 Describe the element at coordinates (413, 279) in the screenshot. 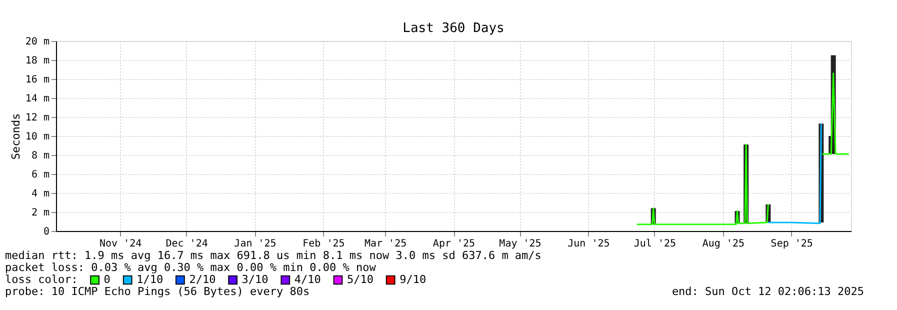

I see `legend-label: 9/10` at that location.